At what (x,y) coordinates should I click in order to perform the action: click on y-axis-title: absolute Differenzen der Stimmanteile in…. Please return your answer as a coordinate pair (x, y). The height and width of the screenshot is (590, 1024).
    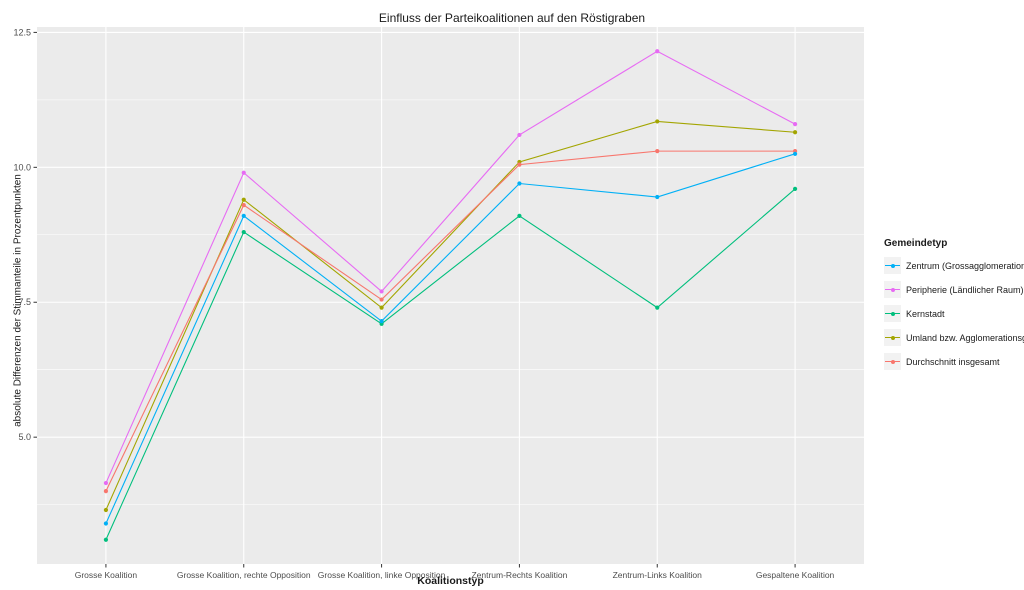
    Looking at the image, I should click on (18, 300).